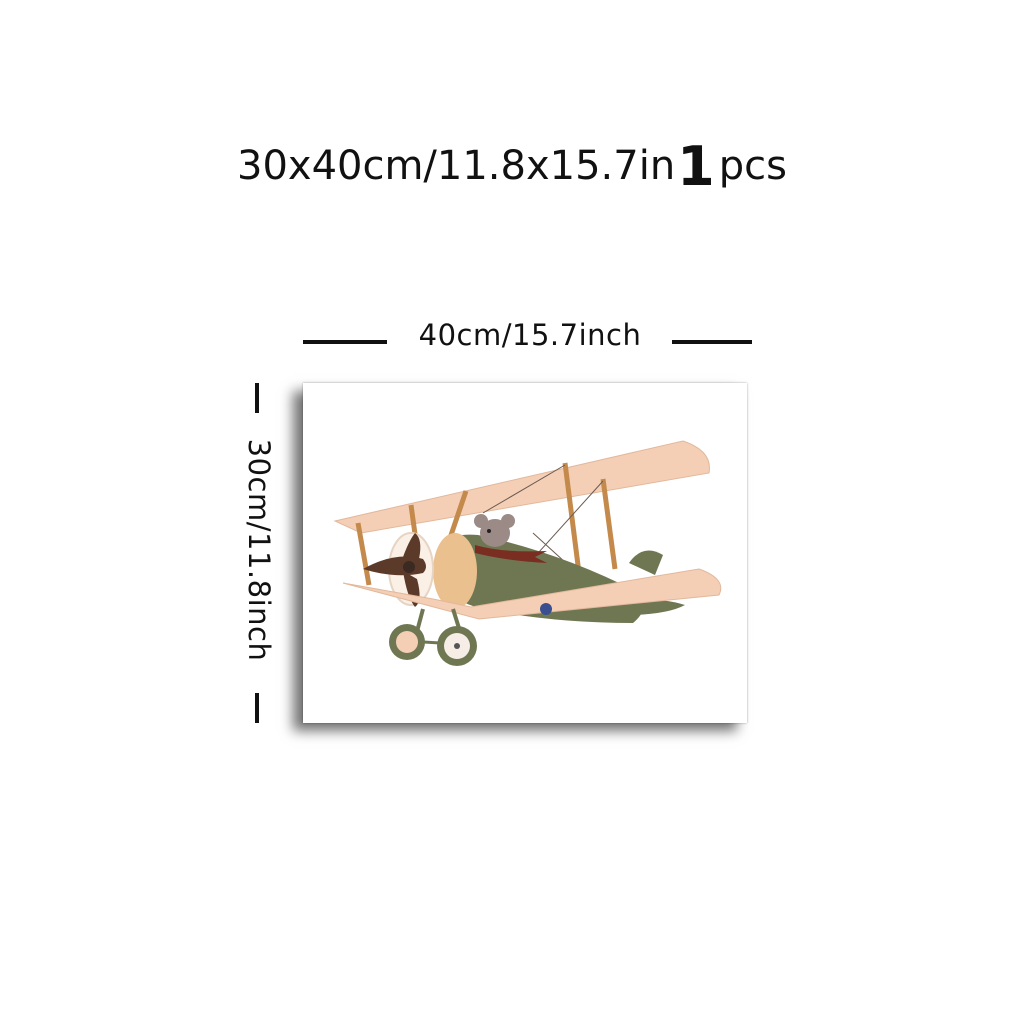 Image resolution: width=1024 pixels, height=1024 pixels. I want to click on width-dimension-label: 40cm/15.7inch, so click(530, 335).